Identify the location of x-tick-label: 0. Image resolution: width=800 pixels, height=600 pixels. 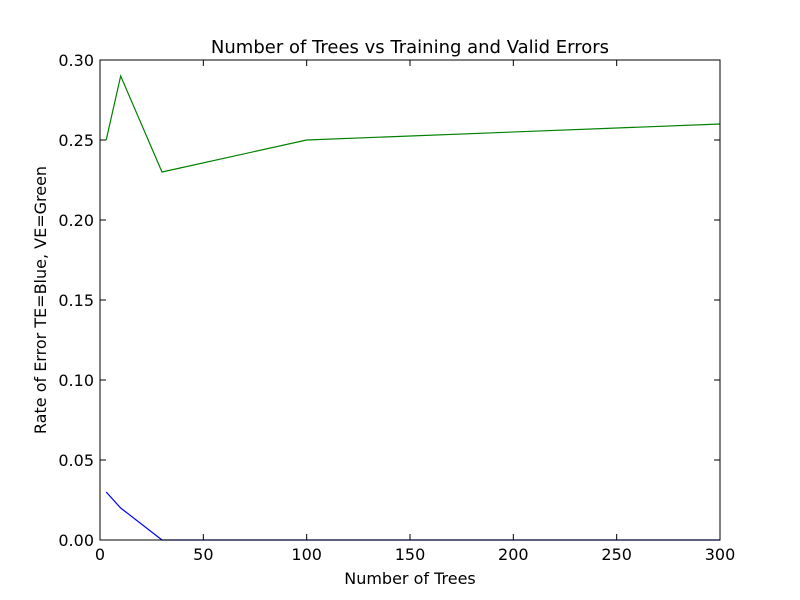
(100, 554).